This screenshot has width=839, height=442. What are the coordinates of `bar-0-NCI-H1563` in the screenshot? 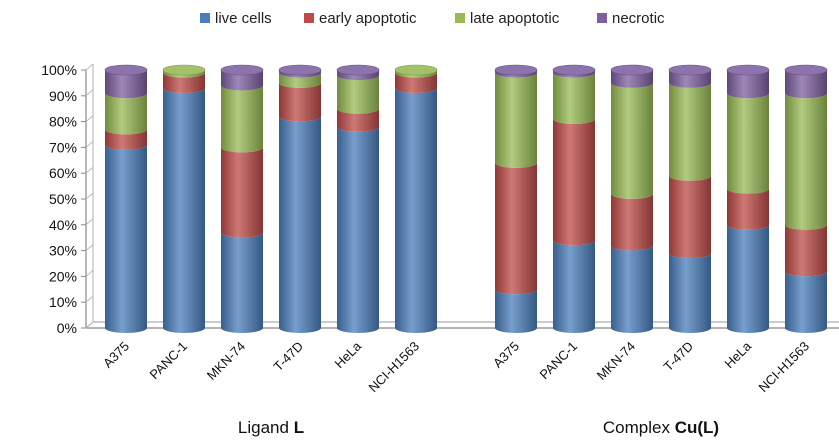 It's located at (416, 198).